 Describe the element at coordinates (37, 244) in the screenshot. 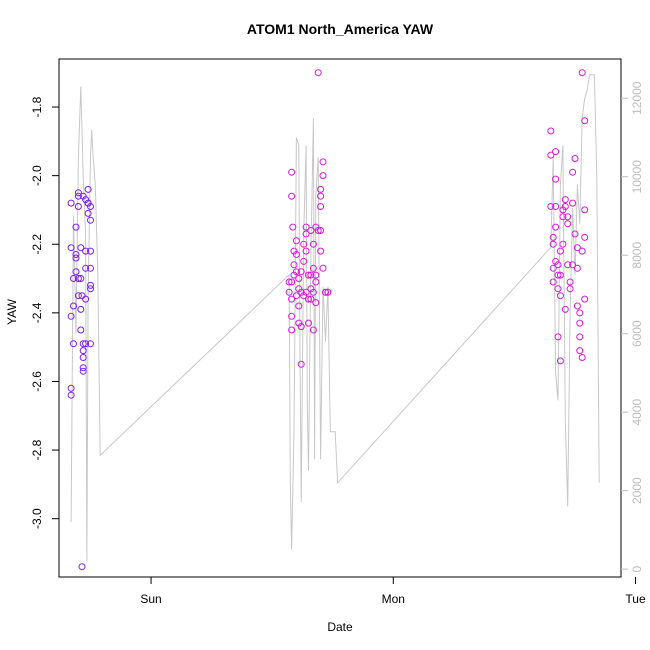

I see `y-tick-label: -2.2` at that location.